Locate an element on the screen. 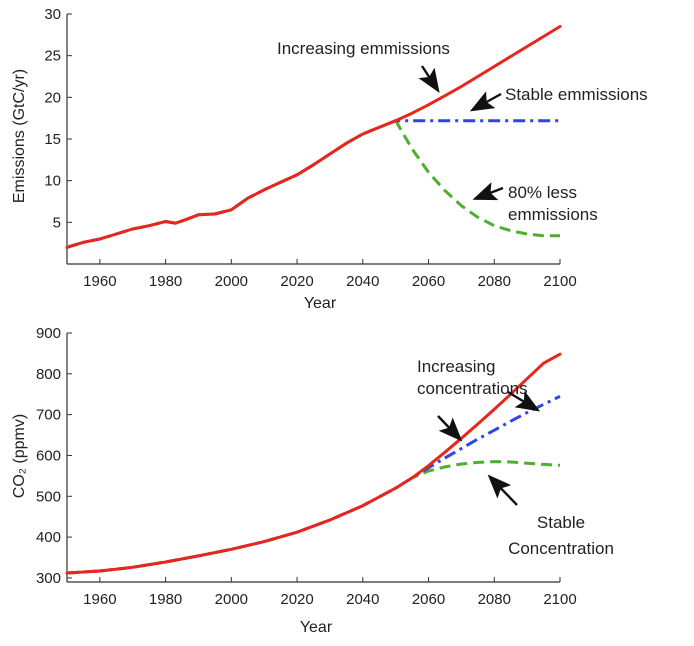 This screenshot has width=694, height=646. annotation-stable: Stable emmissions is located at coordinates (576, 94).